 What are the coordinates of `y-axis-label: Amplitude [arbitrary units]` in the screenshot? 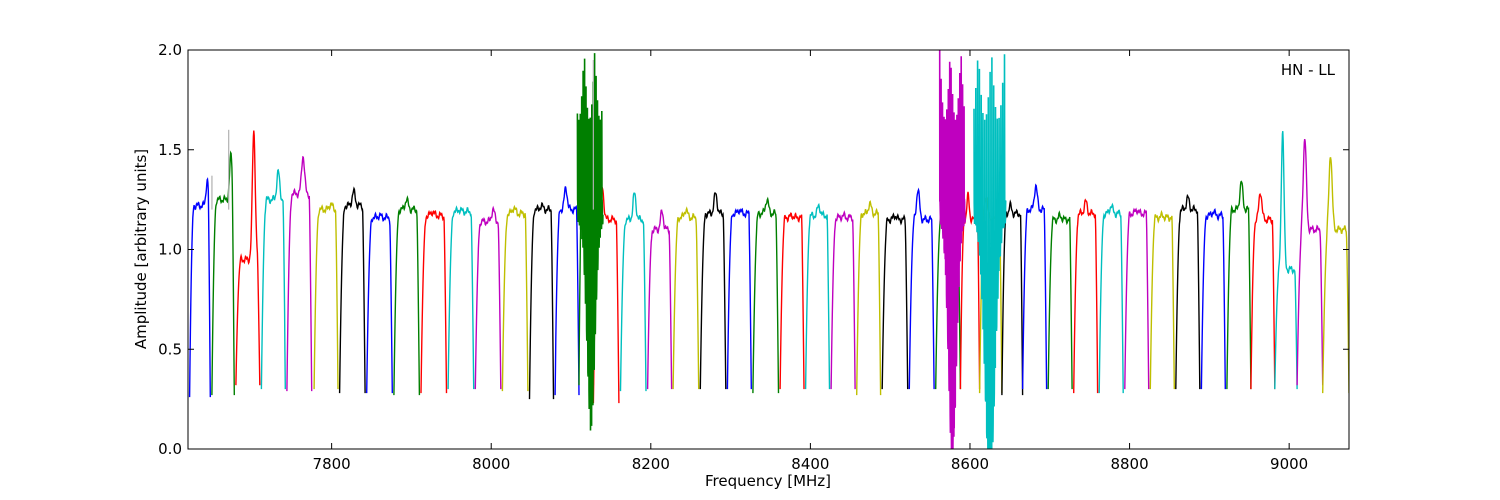 It's located at (141, 249).